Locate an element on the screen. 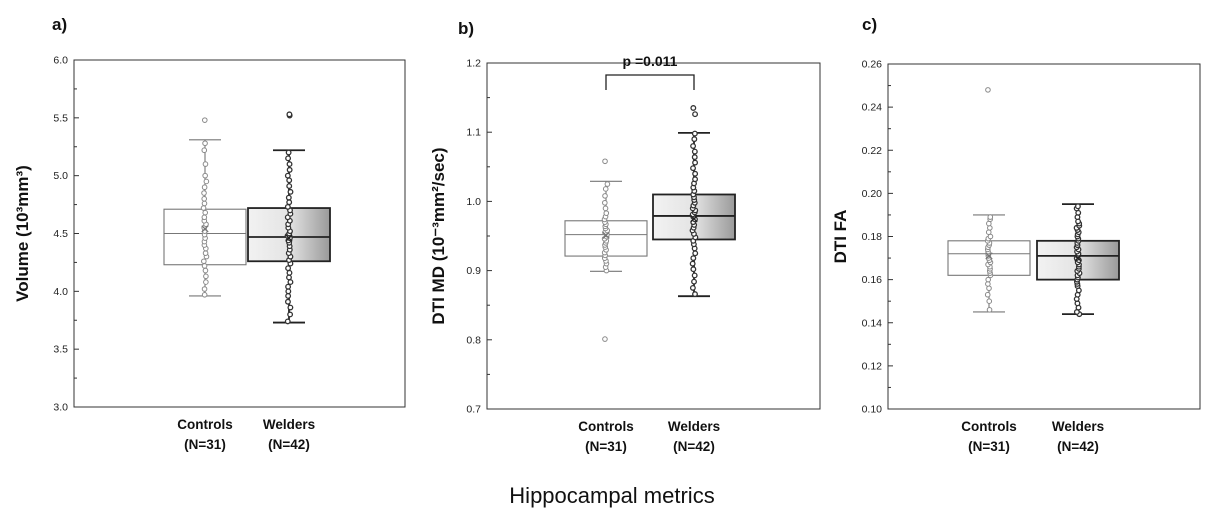 The width and height of the screenshot is (1225, 516). significance-bracket is located at coordinates (650, 82).